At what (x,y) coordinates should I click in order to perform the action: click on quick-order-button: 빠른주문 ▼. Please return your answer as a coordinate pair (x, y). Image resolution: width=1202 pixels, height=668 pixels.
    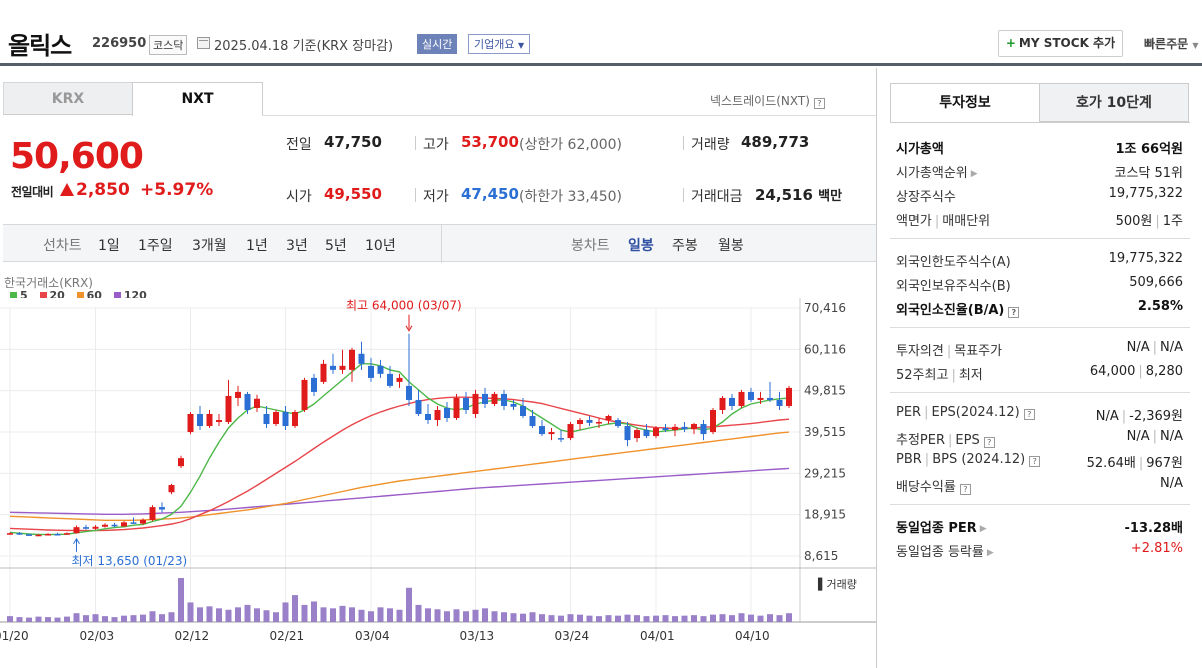
    Looking at the image, I should click on (1171, 44).